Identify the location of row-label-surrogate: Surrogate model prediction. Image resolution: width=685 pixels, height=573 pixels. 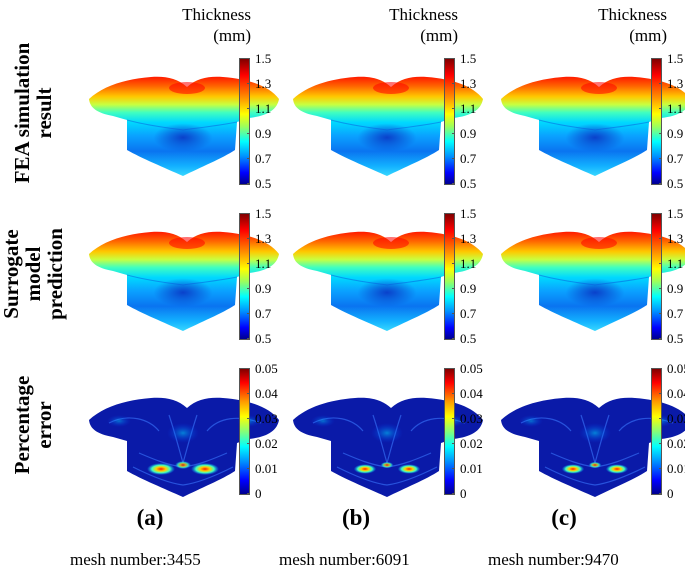
(33, 274).